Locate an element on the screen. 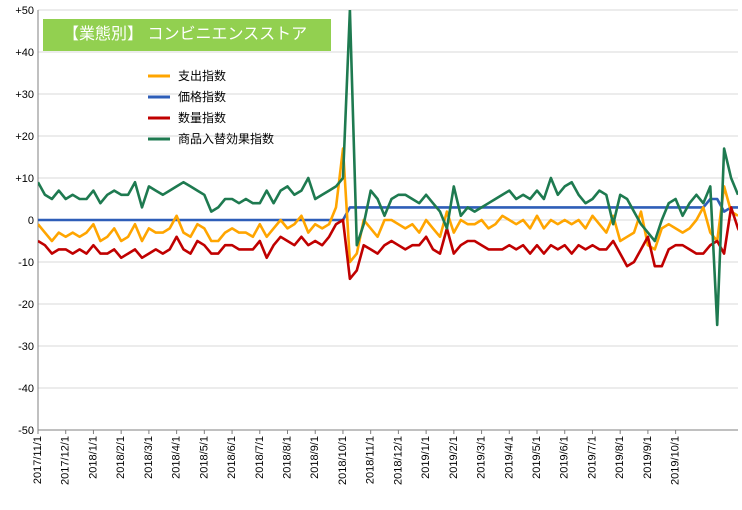  x-tick-label: 2019/6/1 is located at coordinates (565, 457).